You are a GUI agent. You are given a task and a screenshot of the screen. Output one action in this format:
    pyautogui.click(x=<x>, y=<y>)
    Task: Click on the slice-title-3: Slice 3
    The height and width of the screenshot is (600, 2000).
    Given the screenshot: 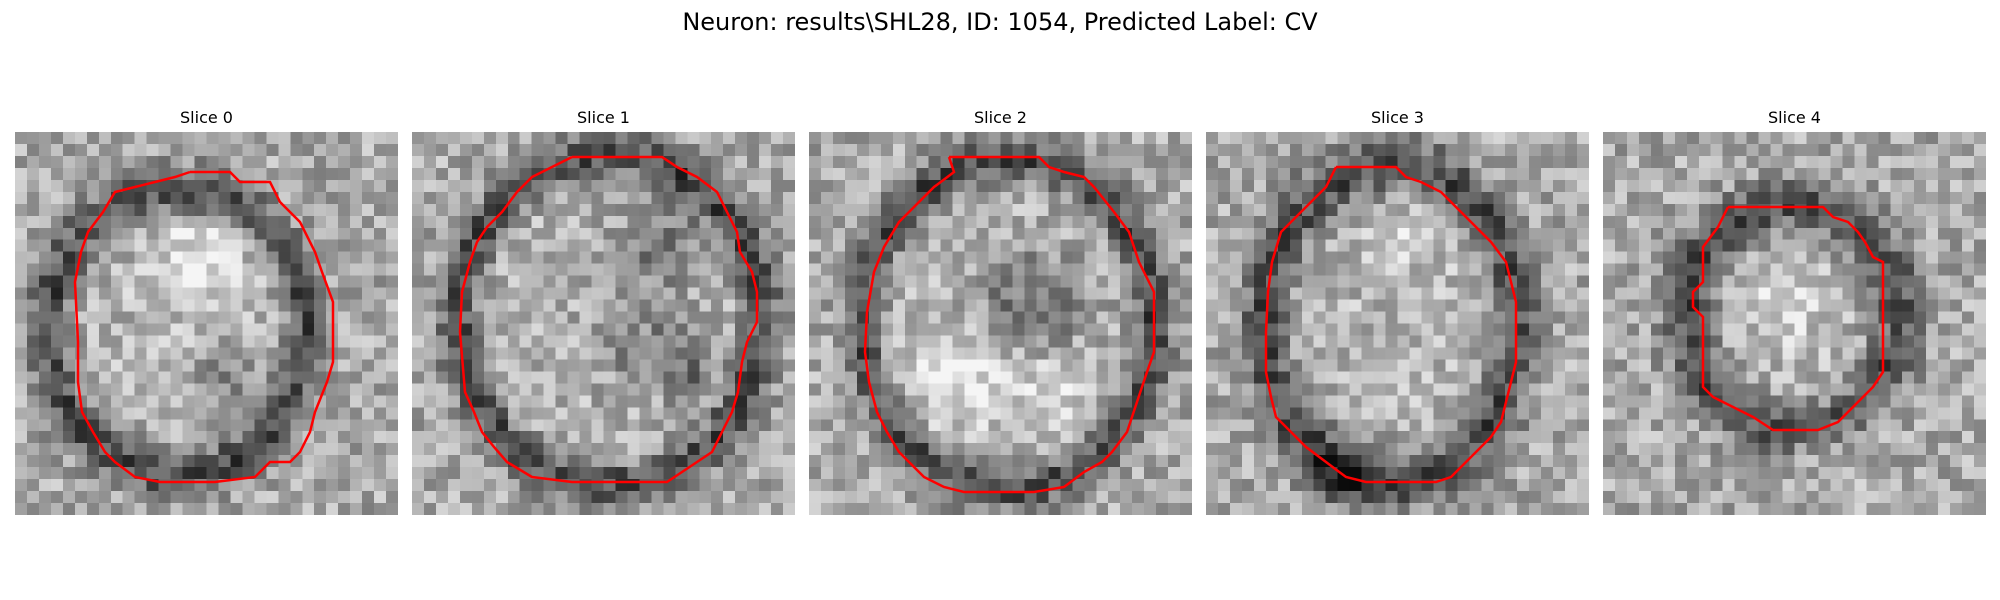 What is the action you would take?
    pyautogui.click(x=1397, y=117)
    